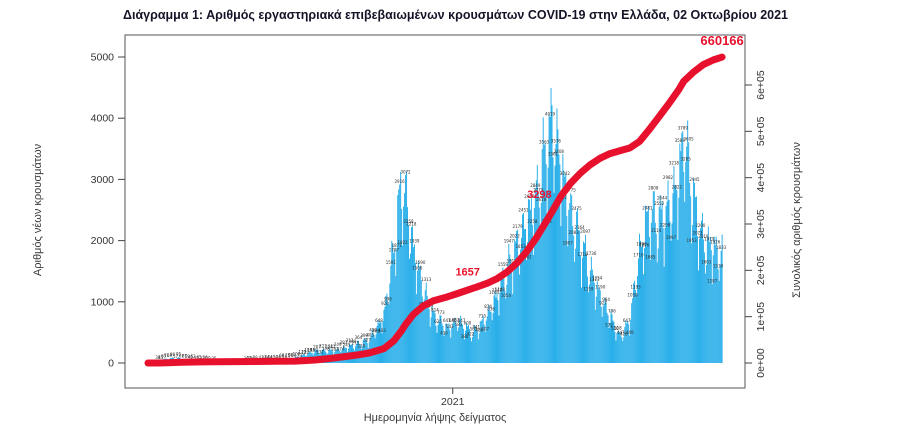  Describe the element at coordinates (414, 241) in the screenshot. I see `svg-text: 1939` at that location.